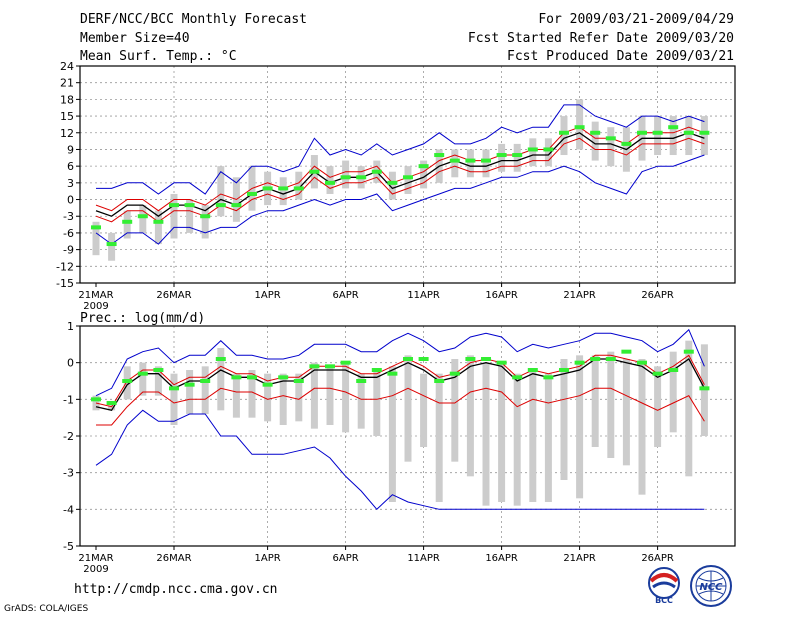 This screenshot has width=800, height=618. I want to click on temp-xtick-label: 21APR, so click(579, 295).